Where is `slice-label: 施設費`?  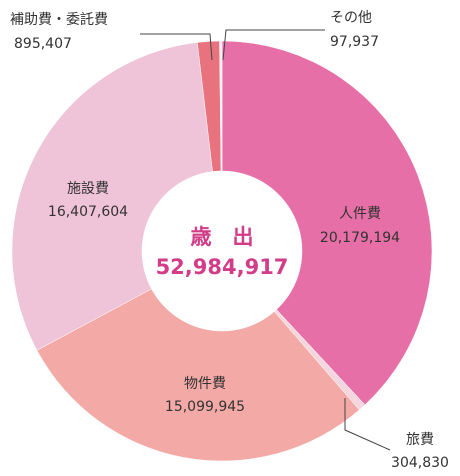
slice-label: 施設費 is located at coordinates (88, 189).